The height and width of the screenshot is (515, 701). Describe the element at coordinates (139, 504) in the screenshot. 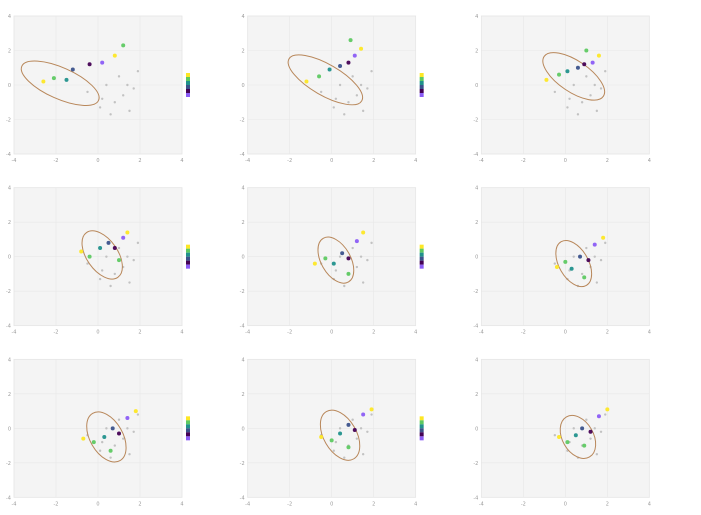

I see `x-tick-label: 2` at that location.